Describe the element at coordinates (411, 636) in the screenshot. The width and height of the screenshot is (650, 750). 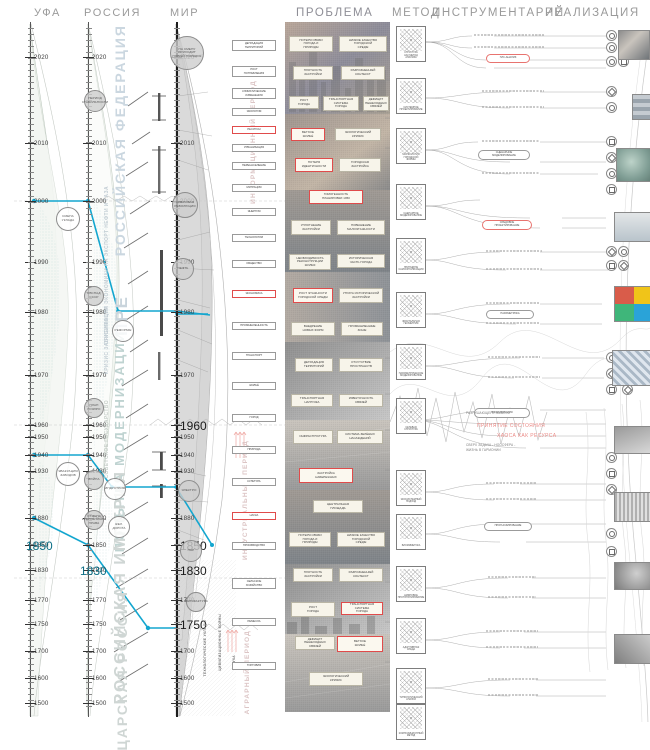
I see `method-card: АДАПТИВНАЯ СРЕДА` at that location.